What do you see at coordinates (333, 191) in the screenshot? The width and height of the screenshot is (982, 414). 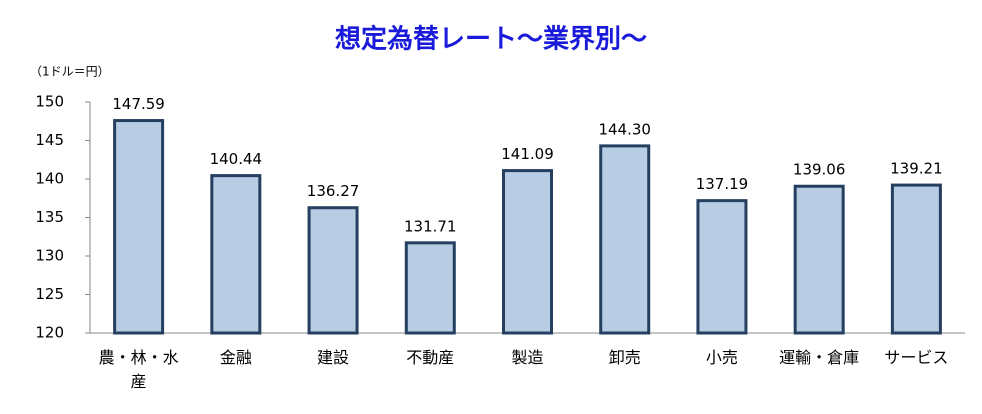 I see `value-label: 136.27` at bounding box center [333, 191].